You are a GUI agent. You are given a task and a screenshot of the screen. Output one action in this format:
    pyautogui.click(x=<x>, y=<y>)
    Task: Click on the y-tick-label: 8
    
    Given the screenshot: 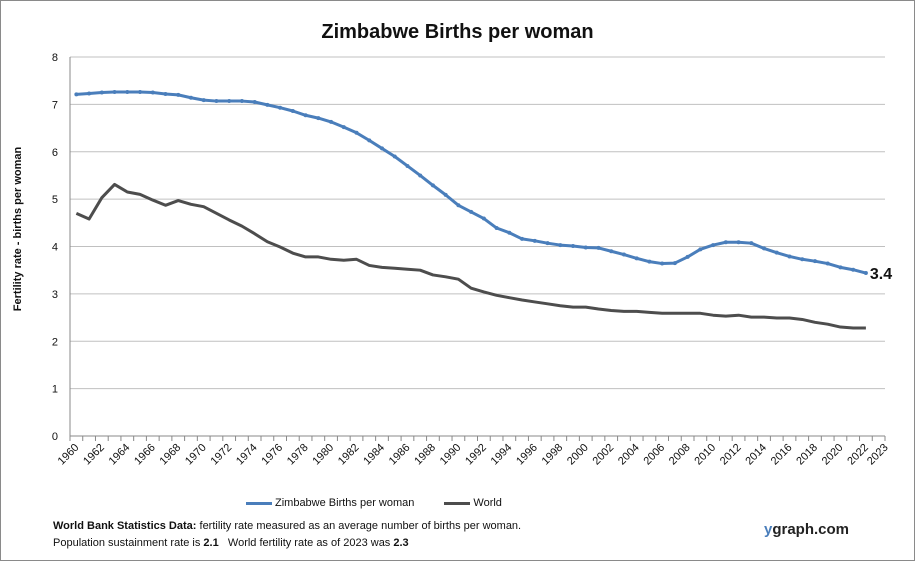 What is the action you would take?
    pyautogui.click(x=55, y=58)
    